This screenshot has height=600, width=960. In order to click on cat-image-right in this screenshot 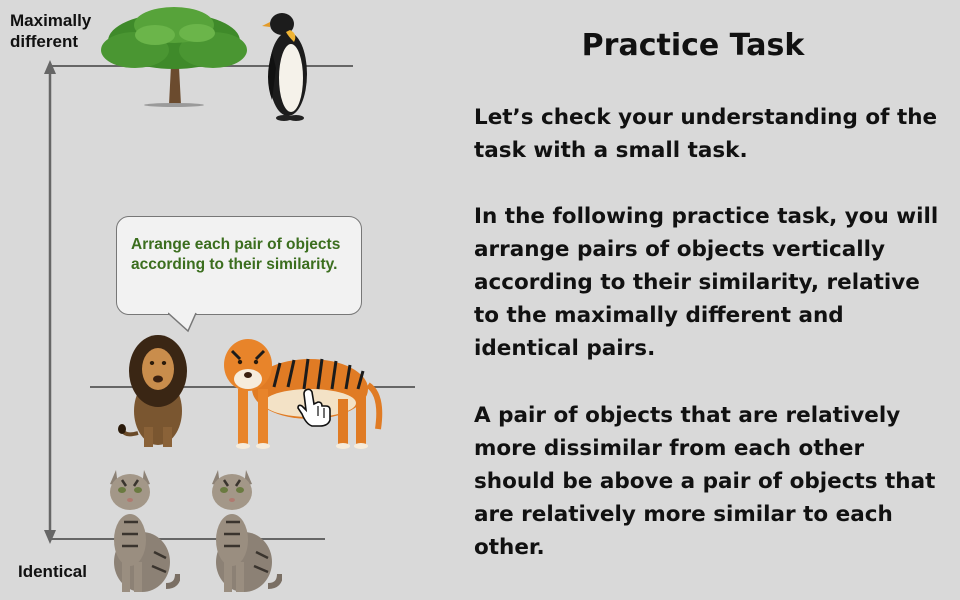, I will do `click(241, 529)`.